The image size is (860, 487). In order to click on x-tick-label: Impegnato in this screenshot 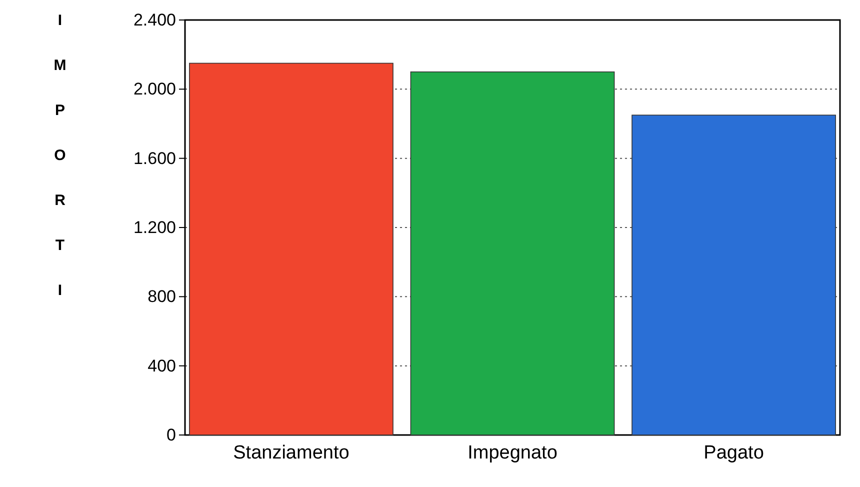, I will do `click(513, 453)`.